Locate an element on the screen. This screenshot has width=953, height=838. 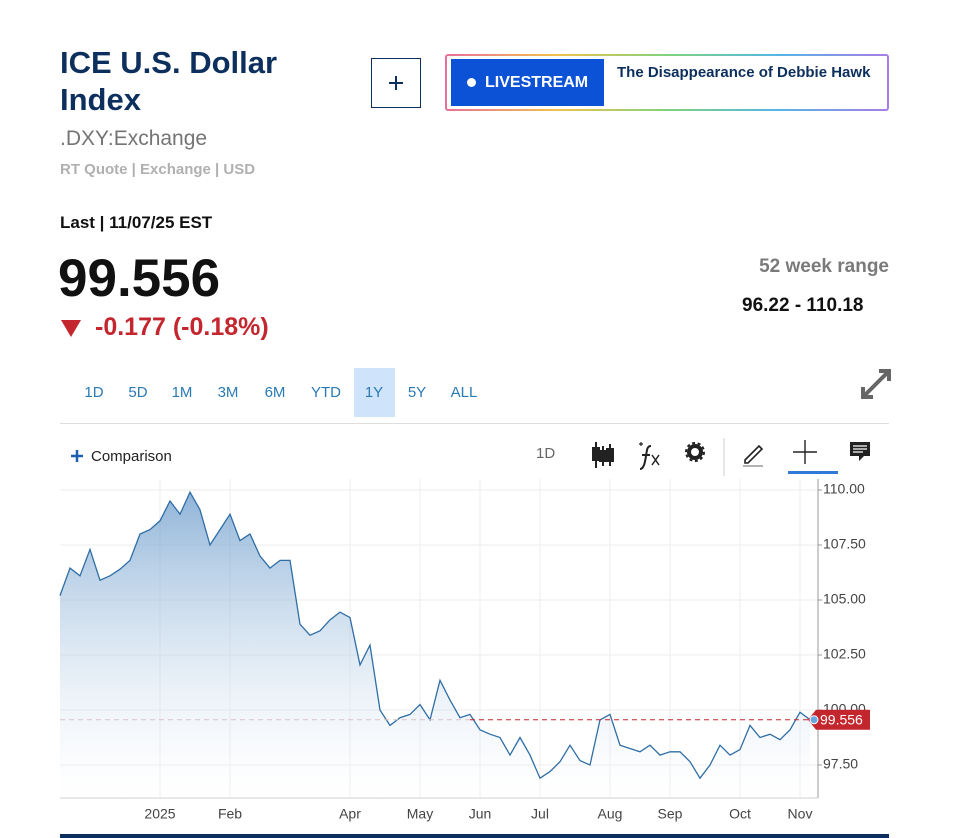
range-label: 52 week range is located at coordinates (824, 266).